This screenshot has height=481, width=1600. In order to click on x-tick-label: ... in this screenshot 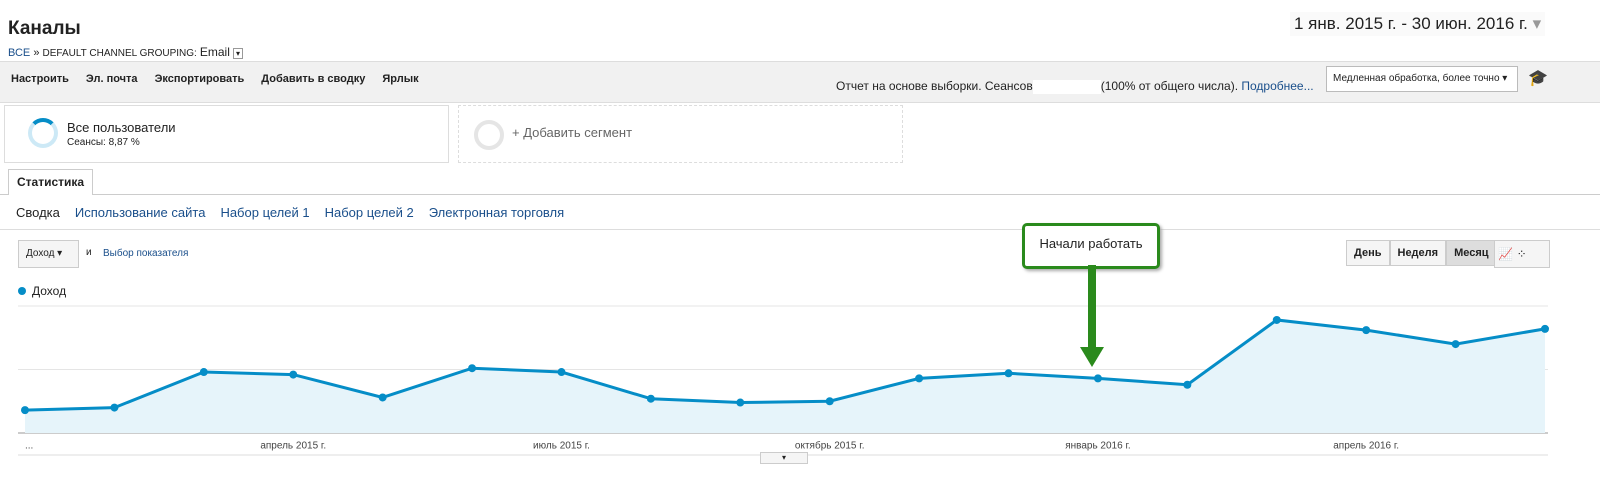, I will do `click(29, 446)`.